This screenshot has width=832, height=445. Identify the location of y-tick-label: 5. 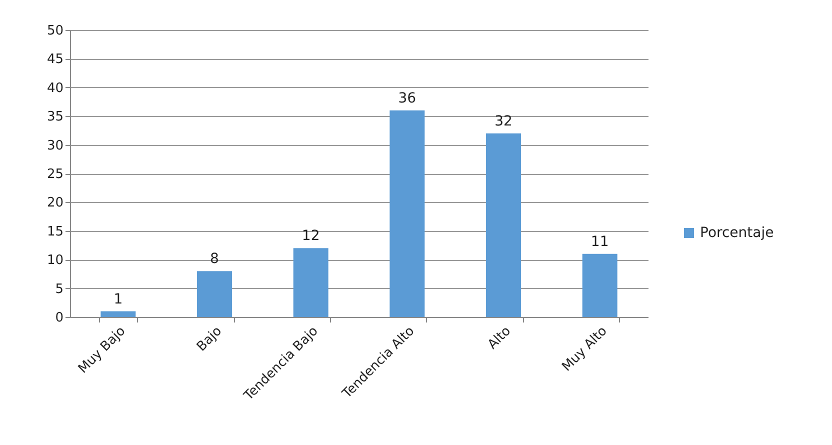
(59, 289).